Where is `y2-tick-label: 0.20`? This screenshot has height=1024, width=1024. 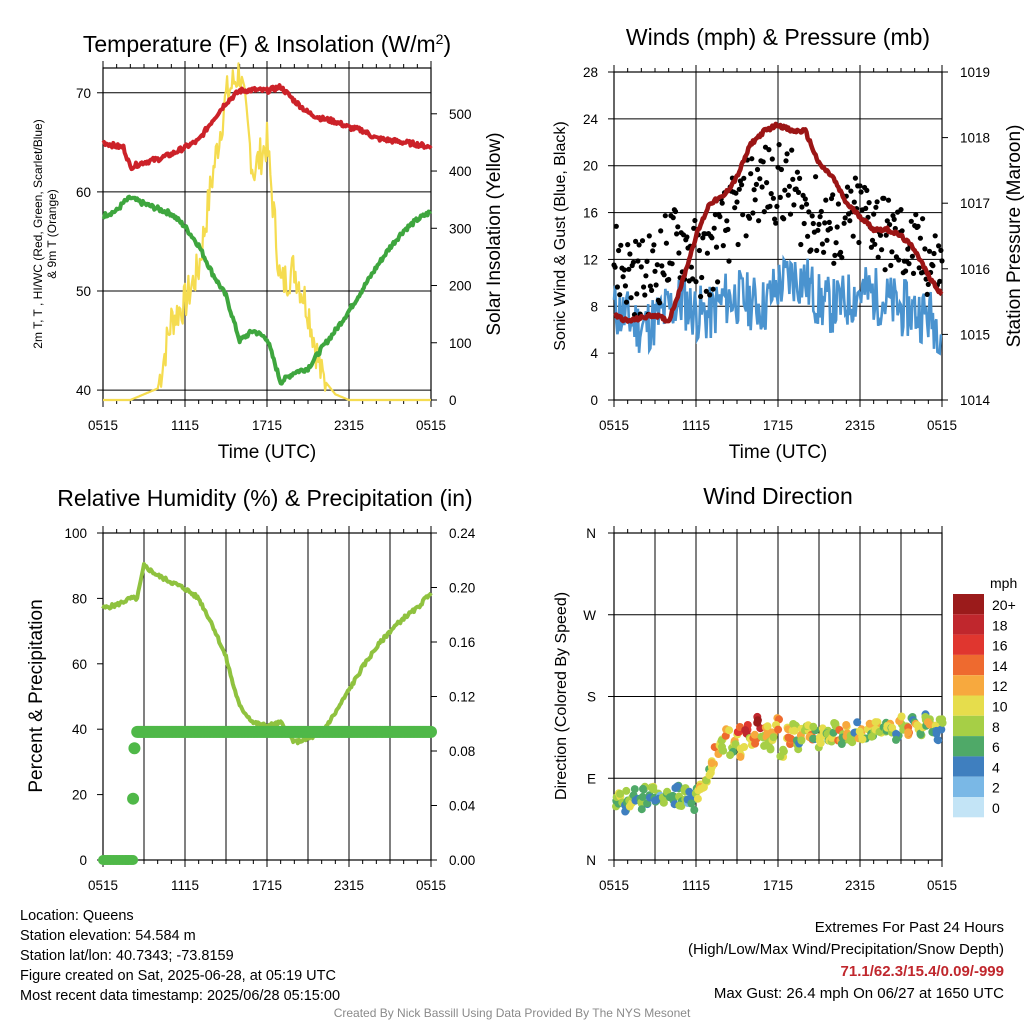 y2-tick-label: 0.20 is located at coordinates (462, 588).